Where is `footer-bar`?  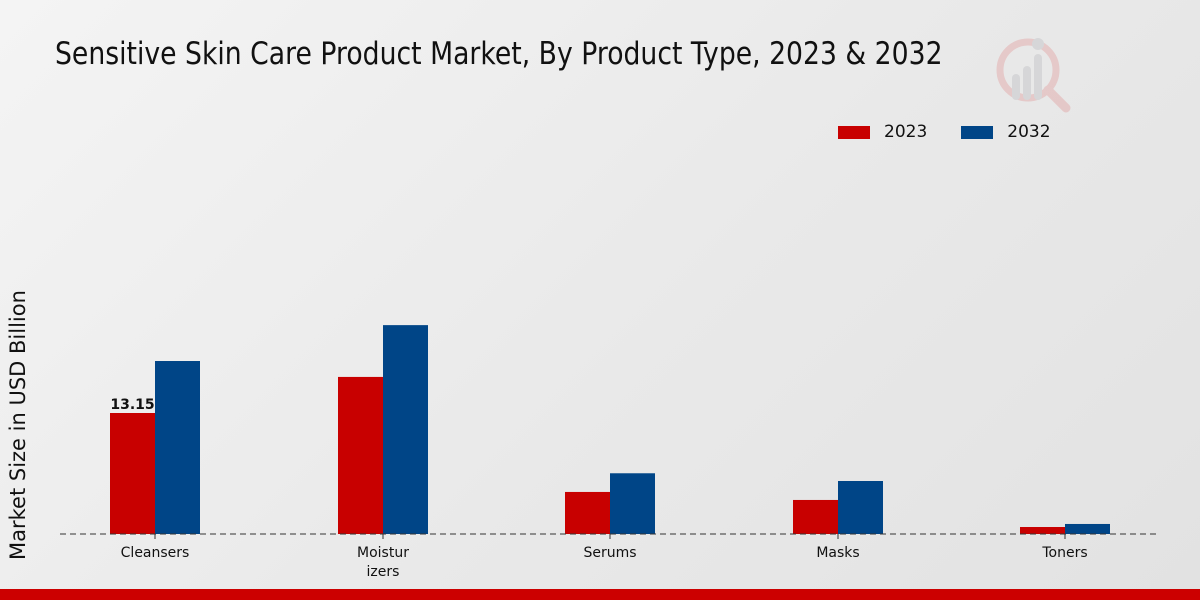 footer-bar is located at coordinates (600, 594).